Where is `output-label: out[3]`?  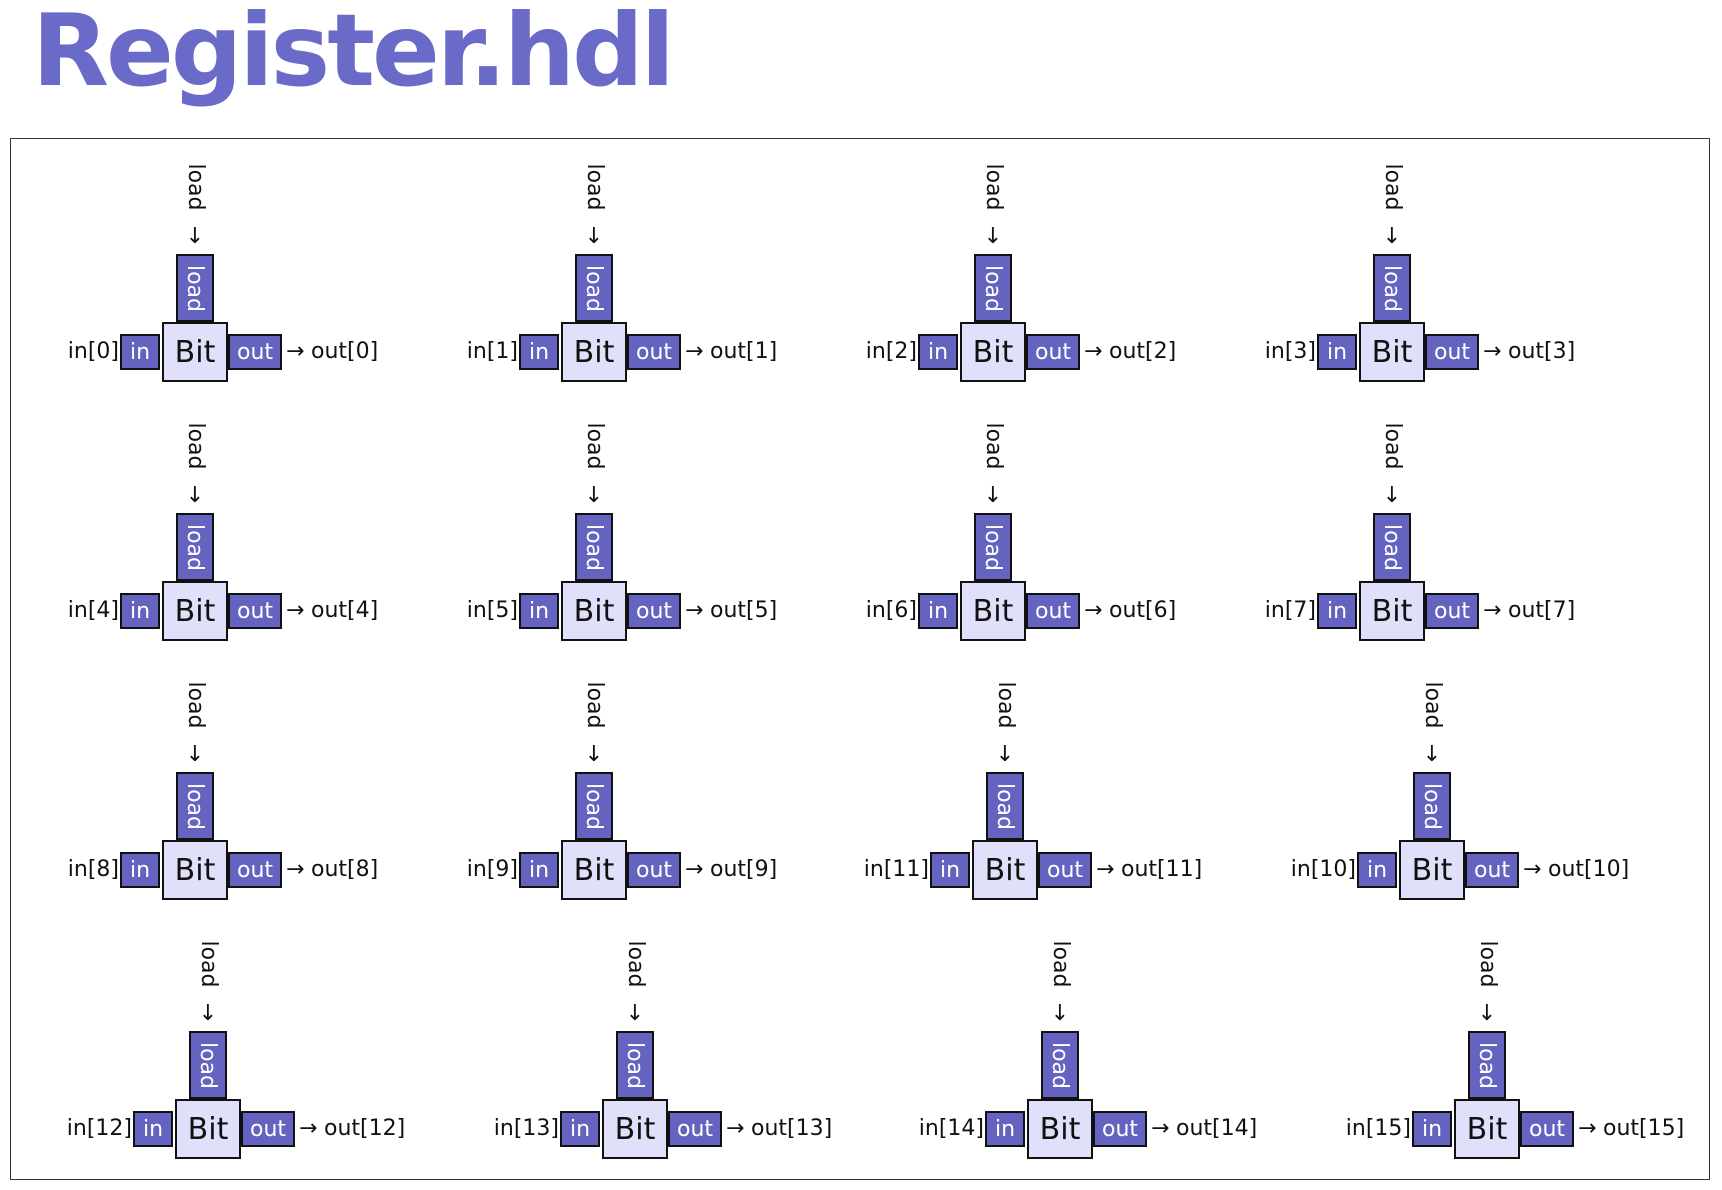 output-label: out[3] is located at coordinates (1542, 351).